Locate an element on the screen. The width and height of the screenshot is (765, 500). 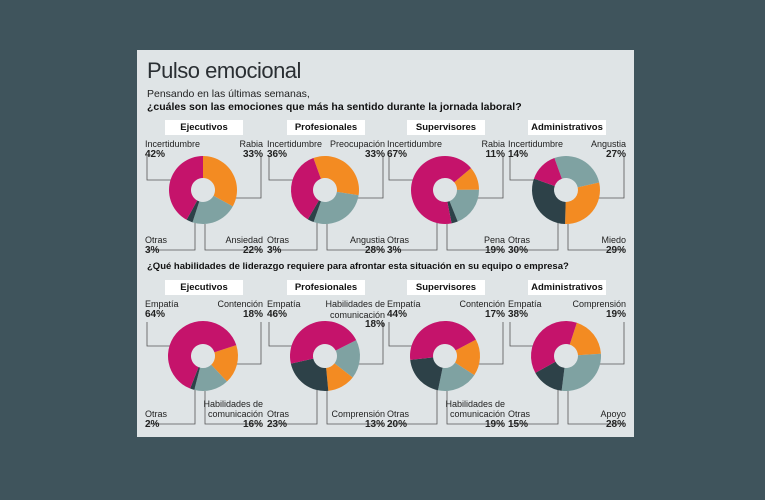
slice-value: 29% is located at coordinates (615, 250).